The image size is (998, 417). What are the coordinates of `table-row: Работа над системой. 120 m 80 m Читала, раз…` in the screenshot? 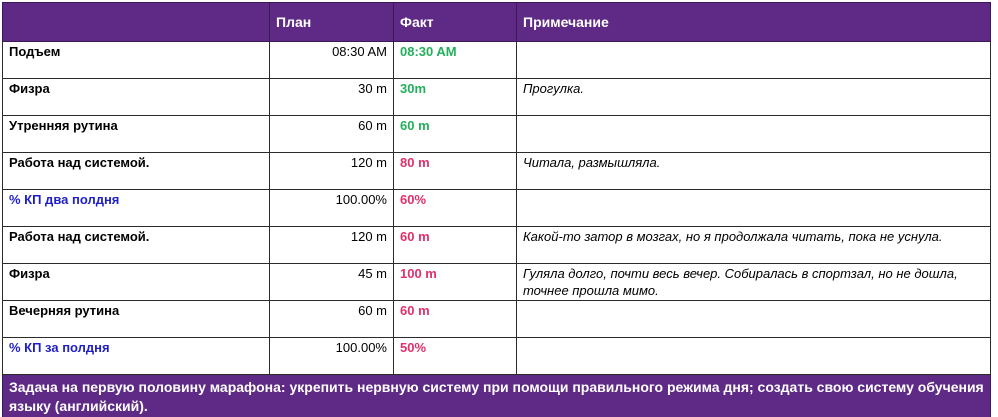 It's located at (496, 171).